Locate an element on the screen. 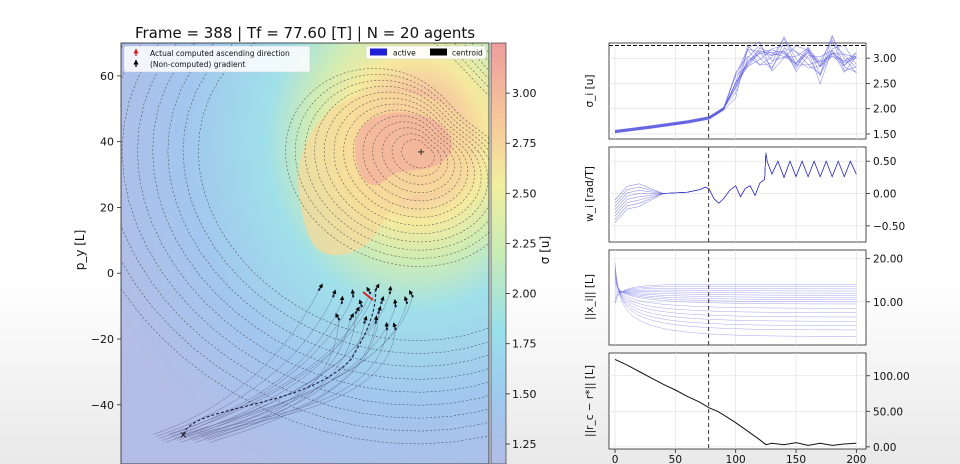 This screenshot has height=464, width=960. peak-marker: + is located at coordinates (421, 152).